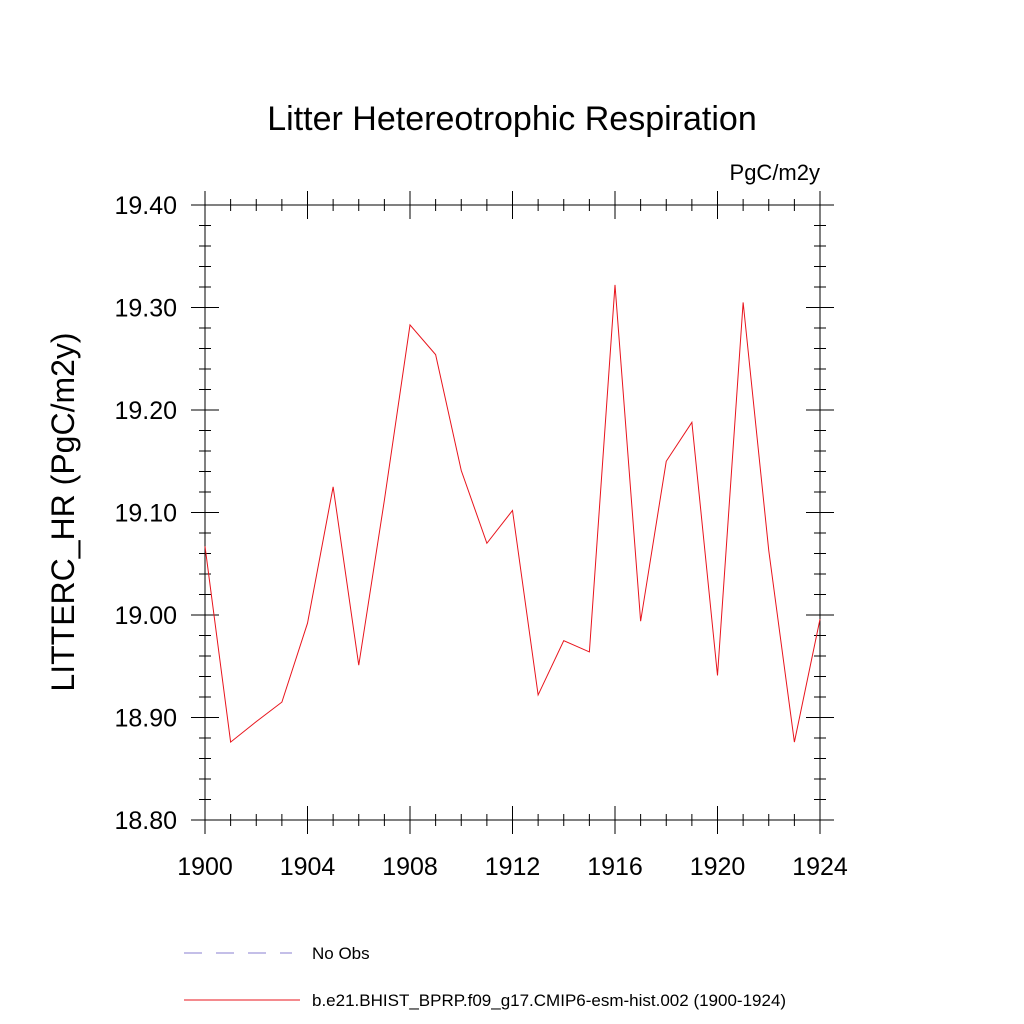  I want to click on legend-label-no-obs: No Obs, so click(341, 953).